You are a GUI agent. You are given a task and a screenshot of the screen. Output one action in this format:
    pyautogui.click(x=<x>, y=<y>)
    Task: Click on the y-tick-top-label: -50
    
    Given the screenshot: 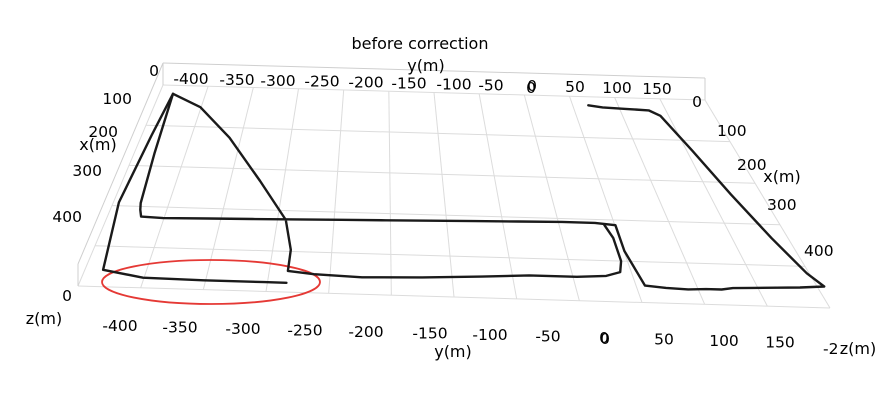 What is the action you would take?
    pyautogui.click(x=490, y=85)
    